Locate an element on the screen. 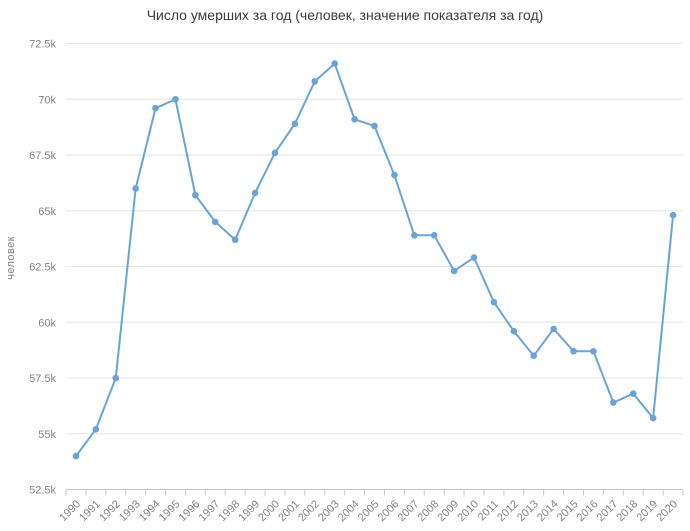 This screenshot has height=531, width=690. y-axis-title: человек is located at coordinates (11, 258).